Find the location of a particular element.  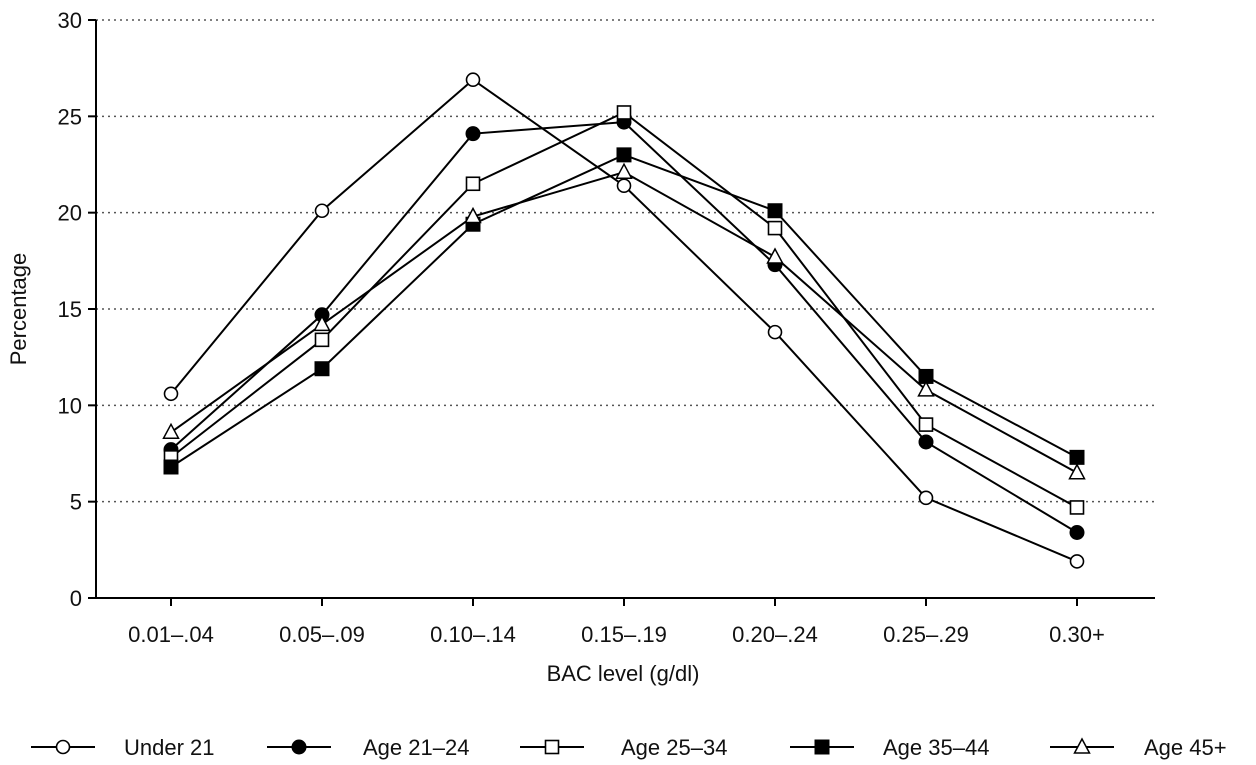

y-axis-title: Percentage is located at coordinates (18, 309).